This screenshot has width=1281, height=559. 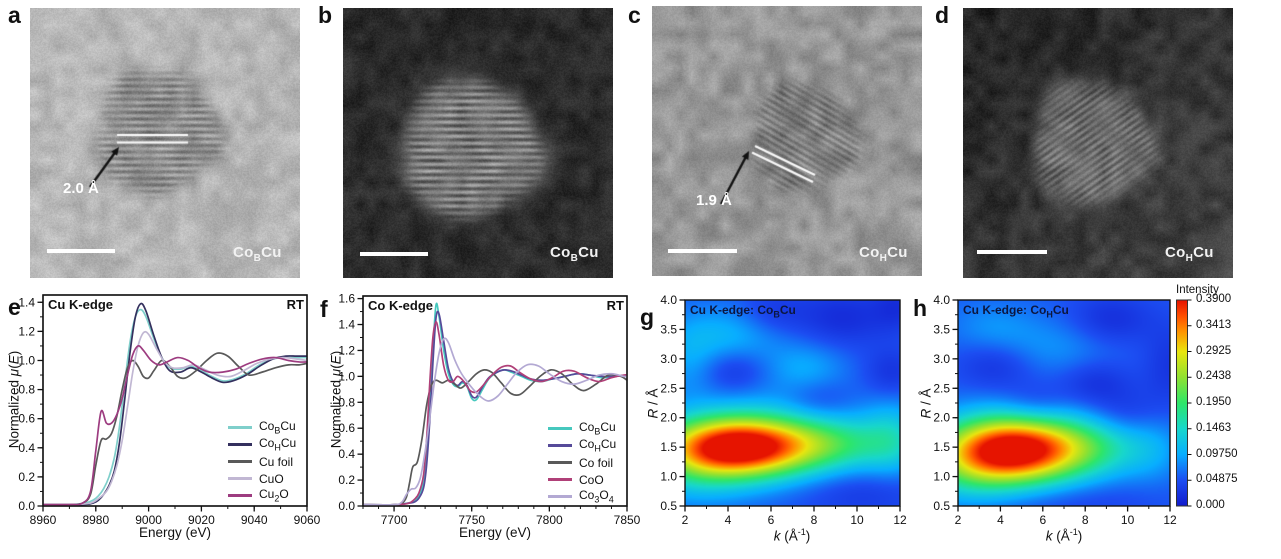 I want to click on scale-bar-a, so click(x=81, y=251).